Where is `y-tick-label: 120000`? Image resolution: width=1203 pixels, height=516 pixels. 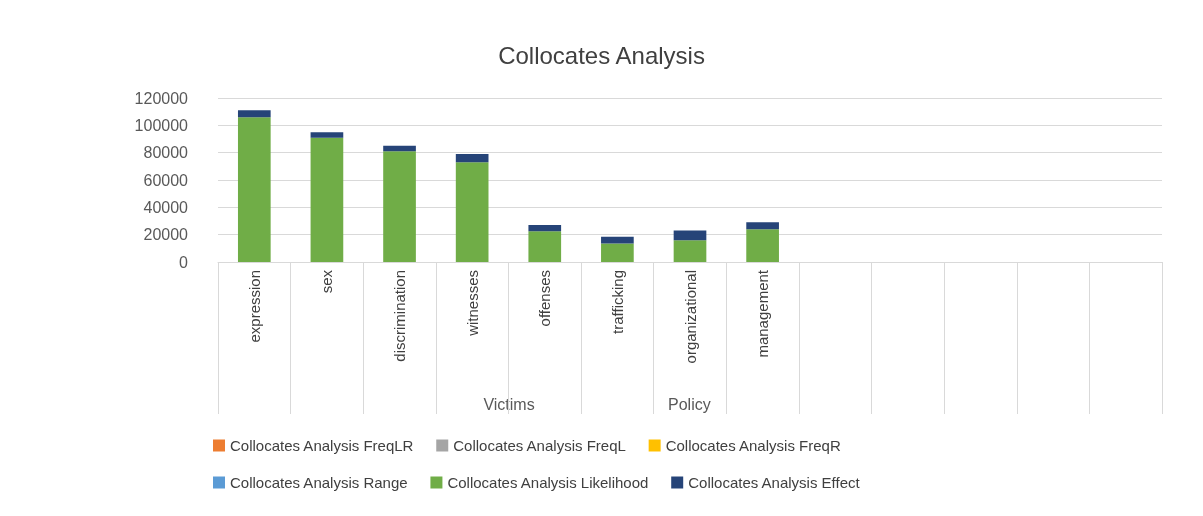
y-tick-label: 120000 is located at coordinates (161, 98).